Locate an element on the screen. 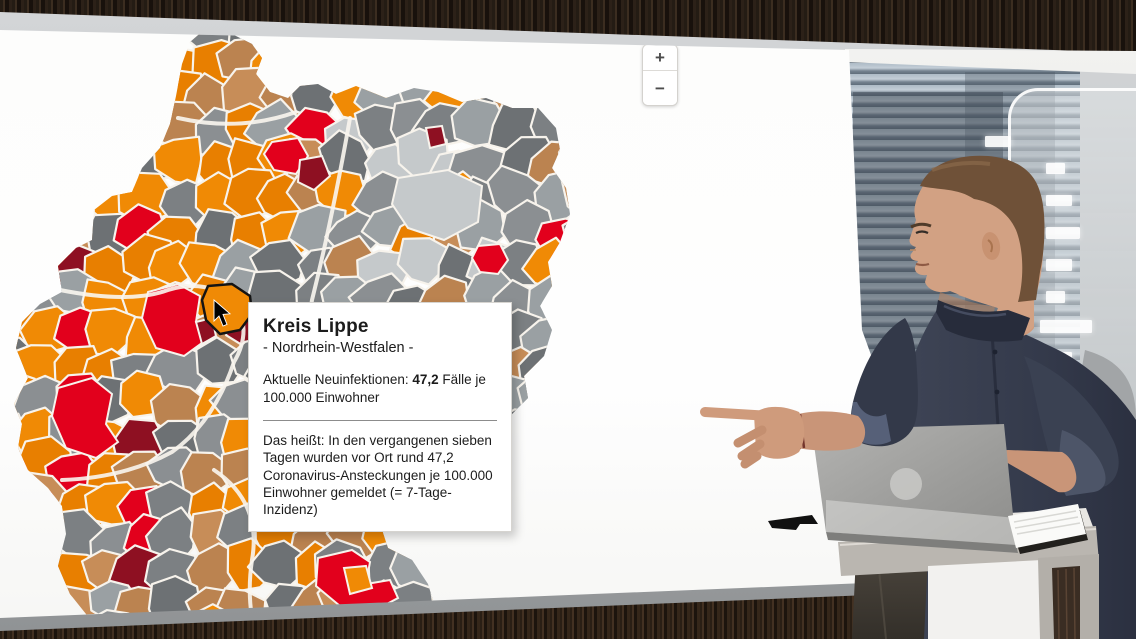 The width and height of the screenshot is (1136, 639). map-zoom-control: + − is located at coordinates (660, 75).